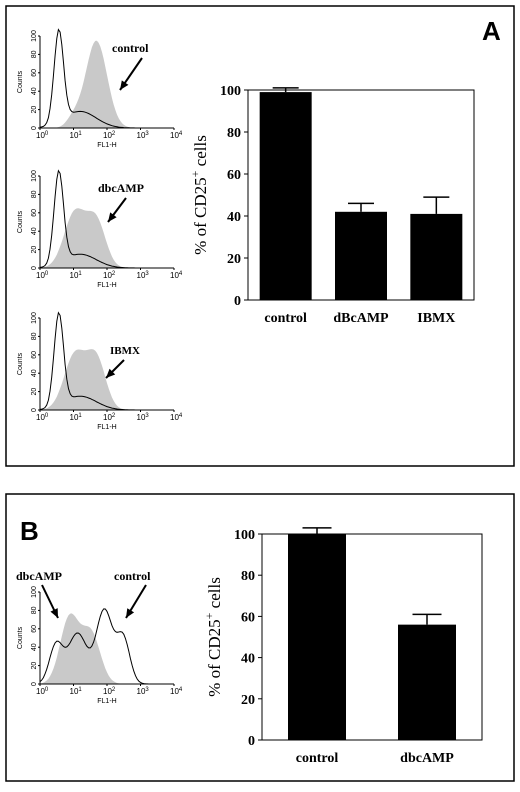 The image size is (520, 792). Describe the element at coordinates (121, 188) in the screenshot. I see `histogram-label-dbcamp: dbcAMP` at that location.